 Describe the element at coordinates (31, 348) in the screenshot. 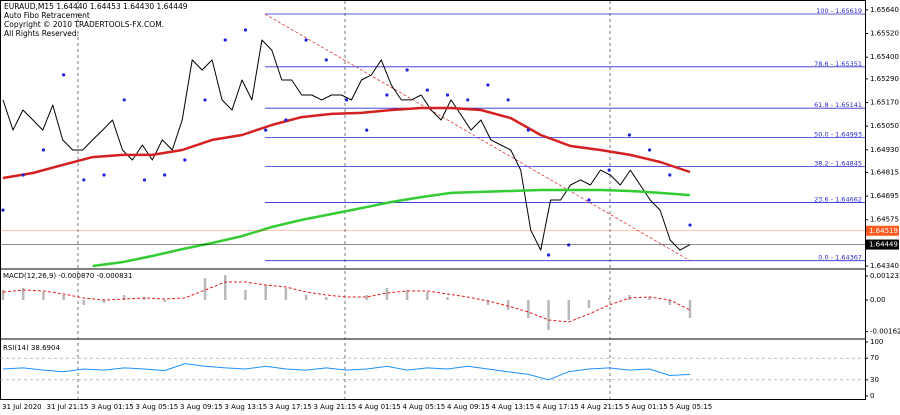

I see `panel-title: RSI(14) 38.6904` at that location.